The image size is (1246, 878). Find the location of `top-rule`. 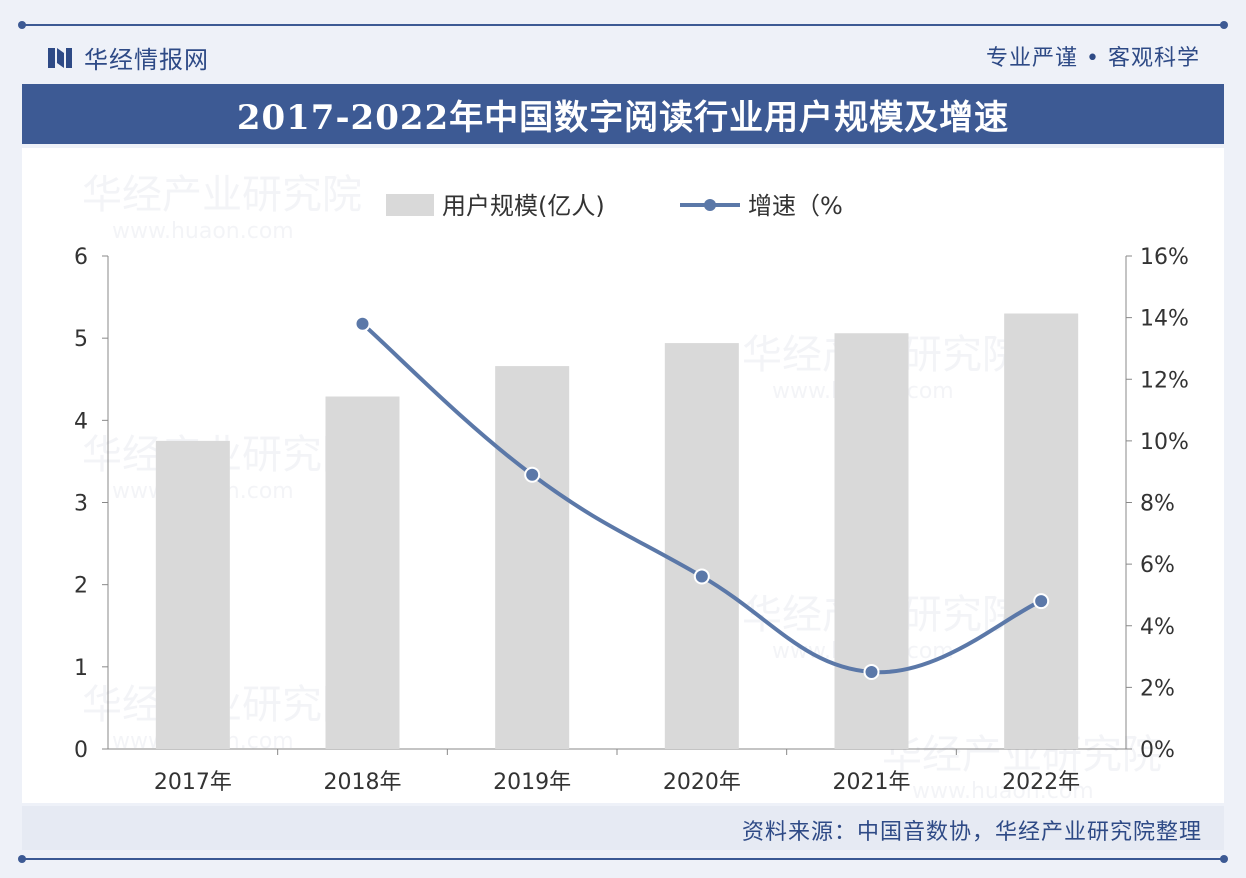

top-rule is located at coordinates (623, 25).